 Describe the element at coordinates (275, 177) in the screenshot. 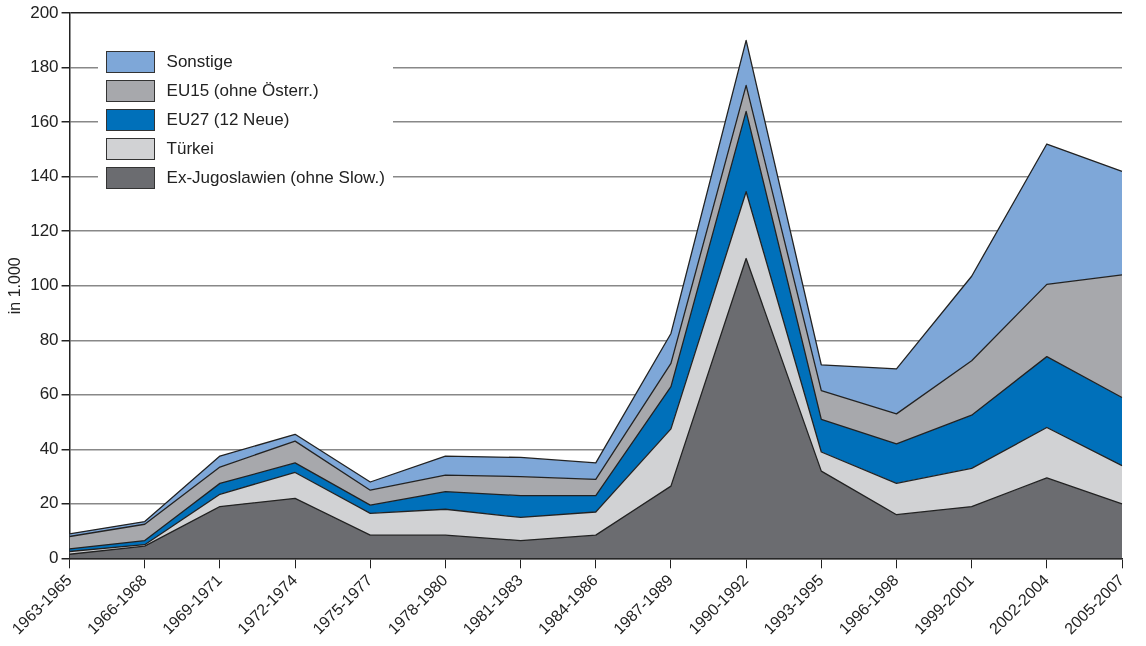

I see `legend-label: Ex-Jugoslawien (ohne Slow.)` at that location.